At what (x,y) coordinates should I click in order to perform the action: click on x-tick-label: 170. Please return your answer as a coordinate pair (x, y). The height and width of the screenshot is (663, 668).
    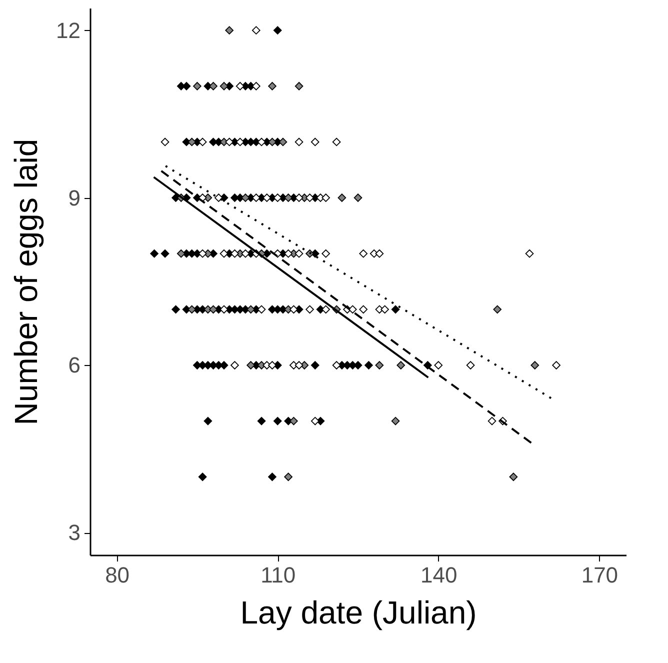
    Looking at the image, I should click on (599, 575).